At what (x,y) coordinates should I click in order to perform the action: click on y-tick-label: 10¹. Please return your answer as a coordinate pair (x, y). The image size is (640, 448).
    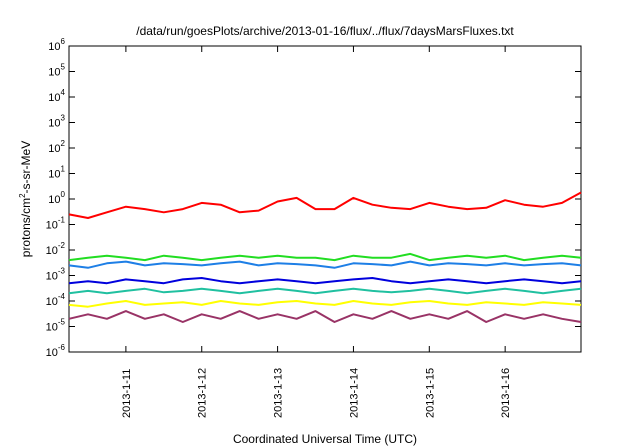
    Looking at the image, I should click on (56, 173).